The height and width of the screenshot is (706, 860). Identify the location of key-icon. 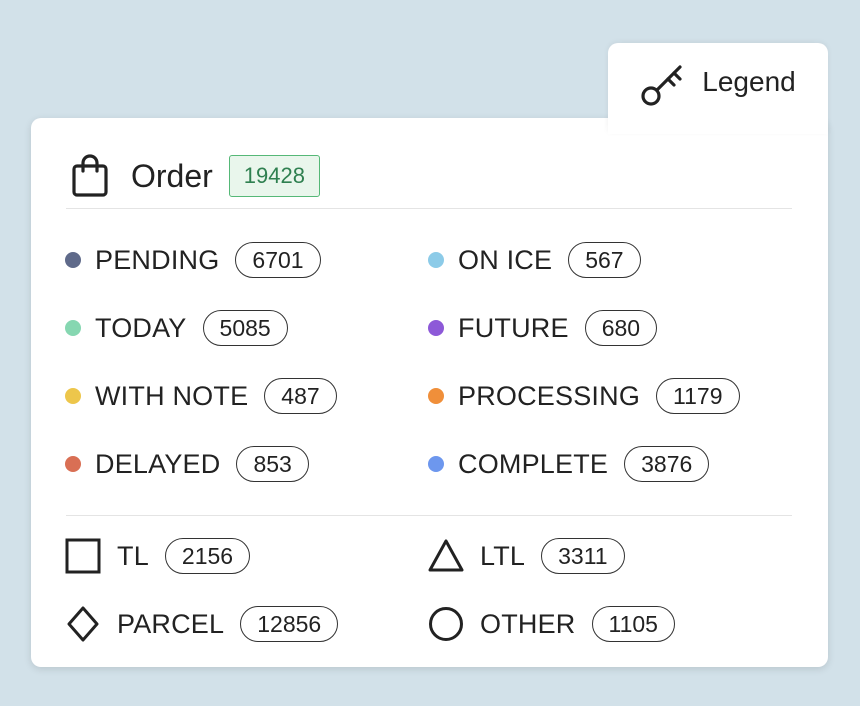
(661, 85).